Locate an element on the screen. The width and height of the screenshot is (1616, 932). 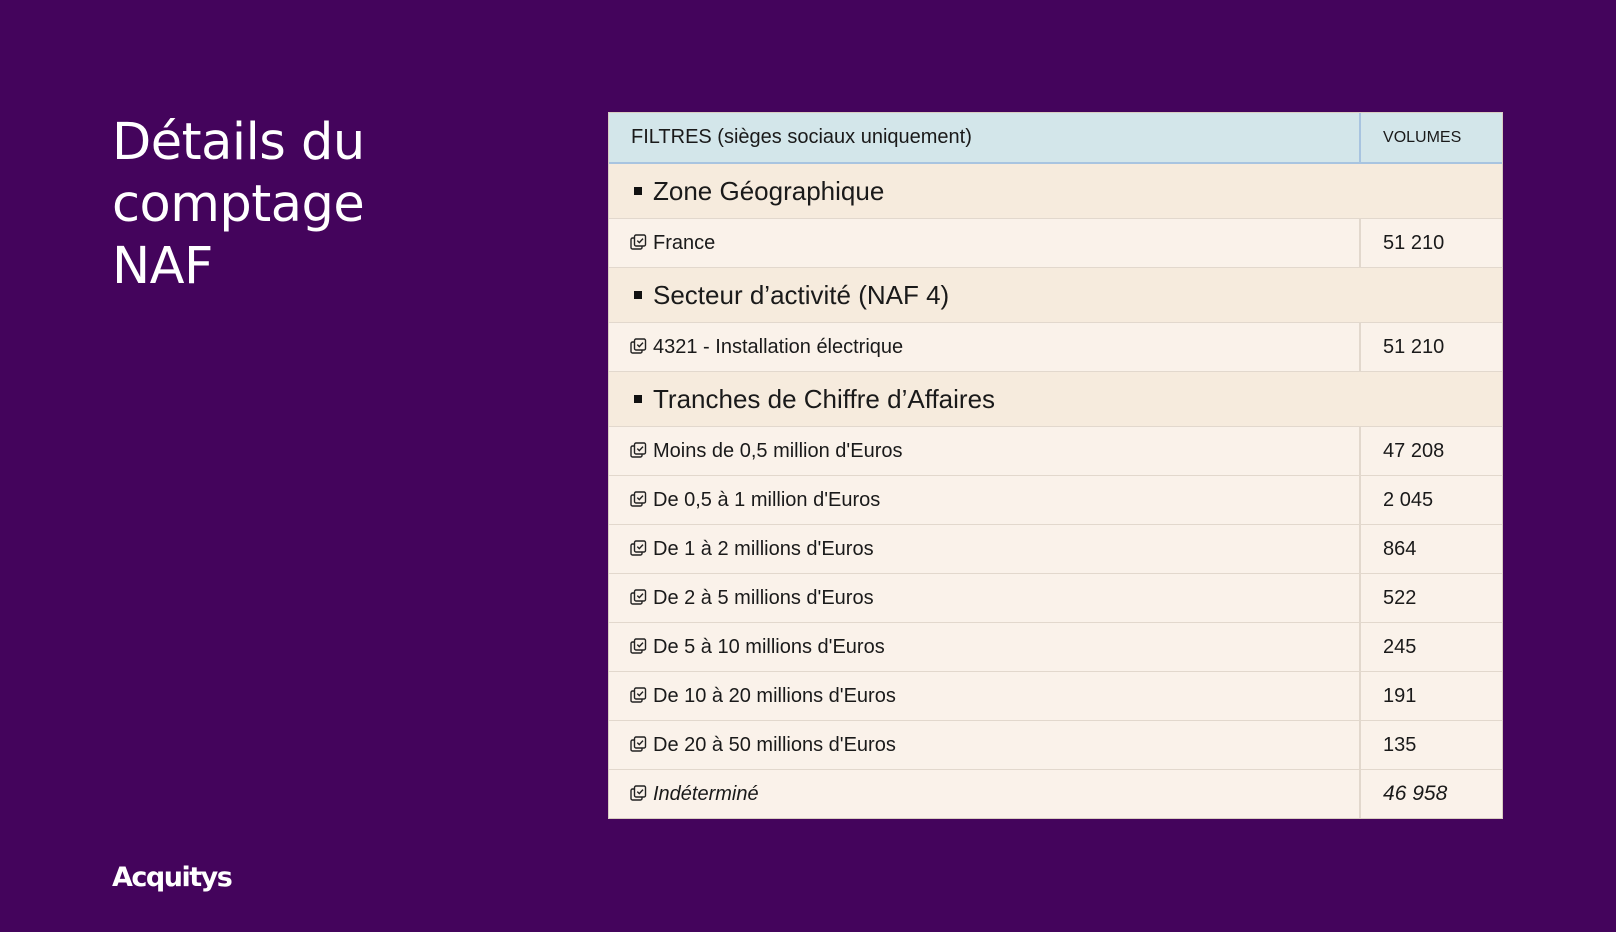
page-title: Détails du comptage NAF is located at coordinates (238, 204).